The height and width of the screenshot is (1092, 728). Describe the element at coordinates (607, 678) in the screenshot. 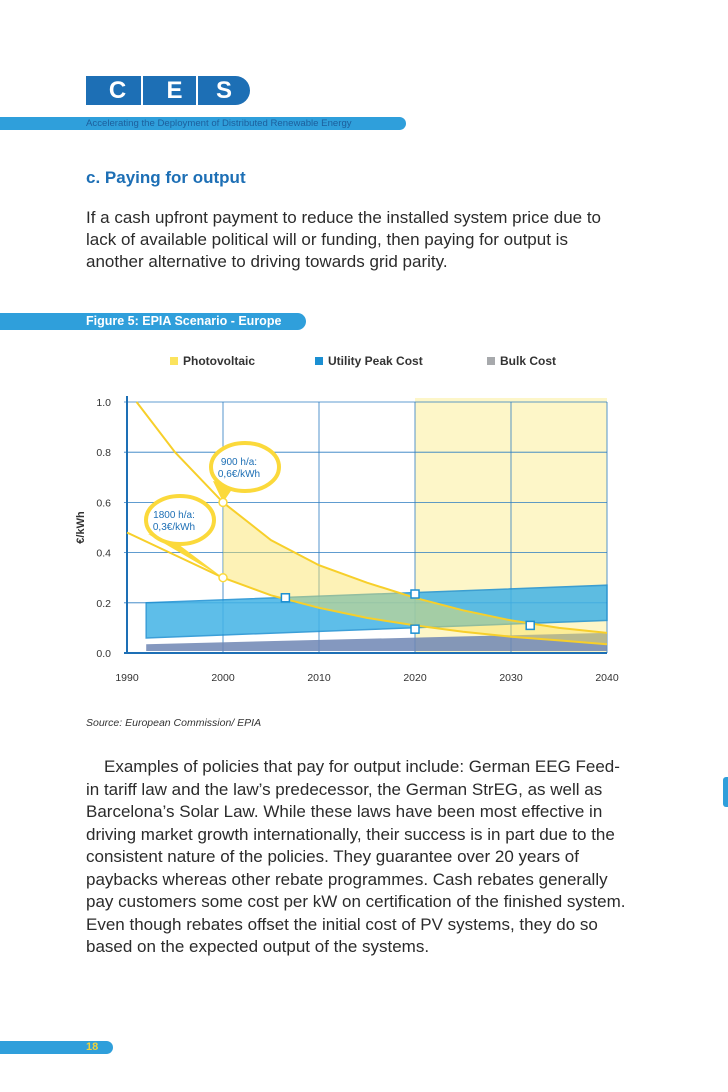

I see `x-tick-label: 2040` at that location.